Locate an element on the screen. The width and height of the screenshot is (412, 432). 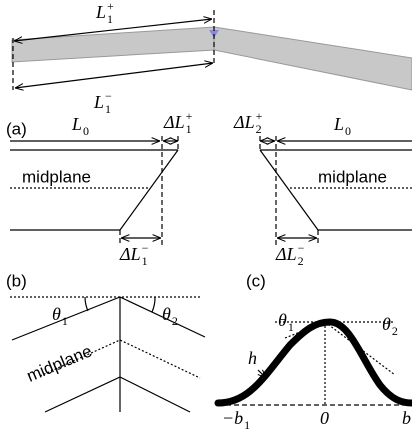
label: (a) is located at coordinates (16, 128).